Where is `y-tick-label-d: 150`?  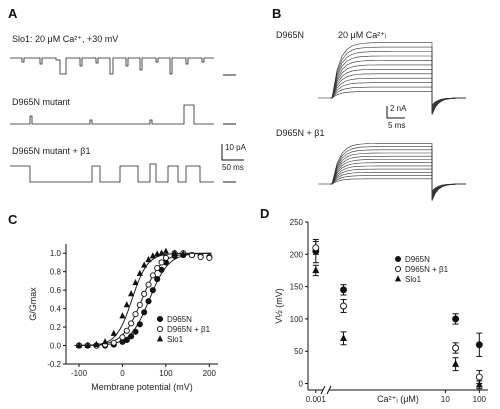 y-tick-label-d: 150 is located at coordinates (297, 287).